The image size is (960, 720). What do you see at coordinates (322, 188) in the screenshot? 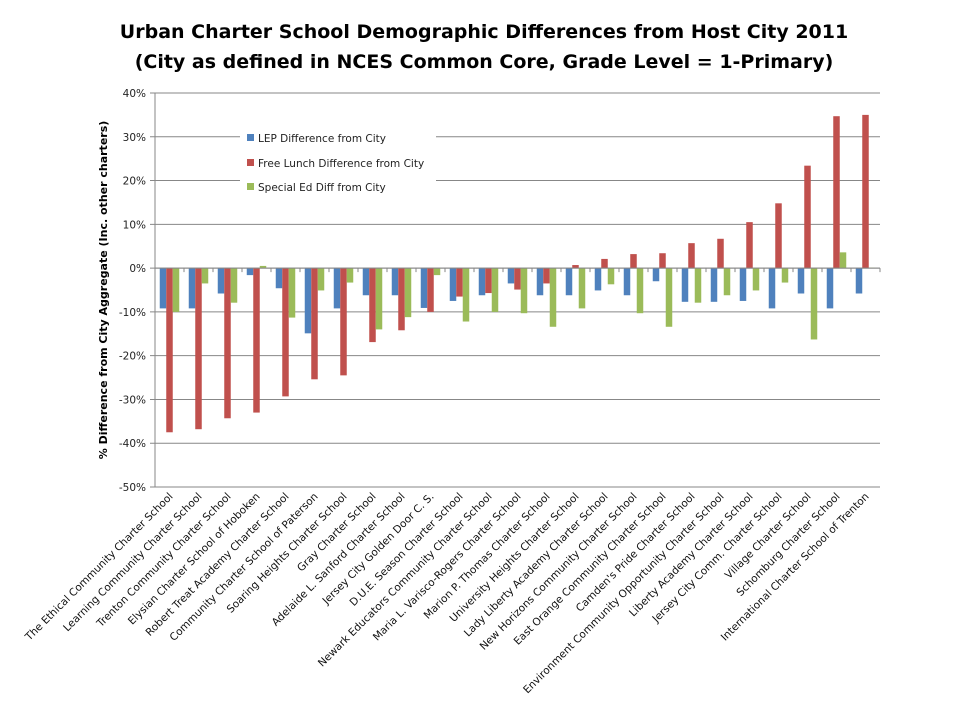
I see `legend-label-special-ed: Special Ed Diff from City` at bounding box center [322, 188].